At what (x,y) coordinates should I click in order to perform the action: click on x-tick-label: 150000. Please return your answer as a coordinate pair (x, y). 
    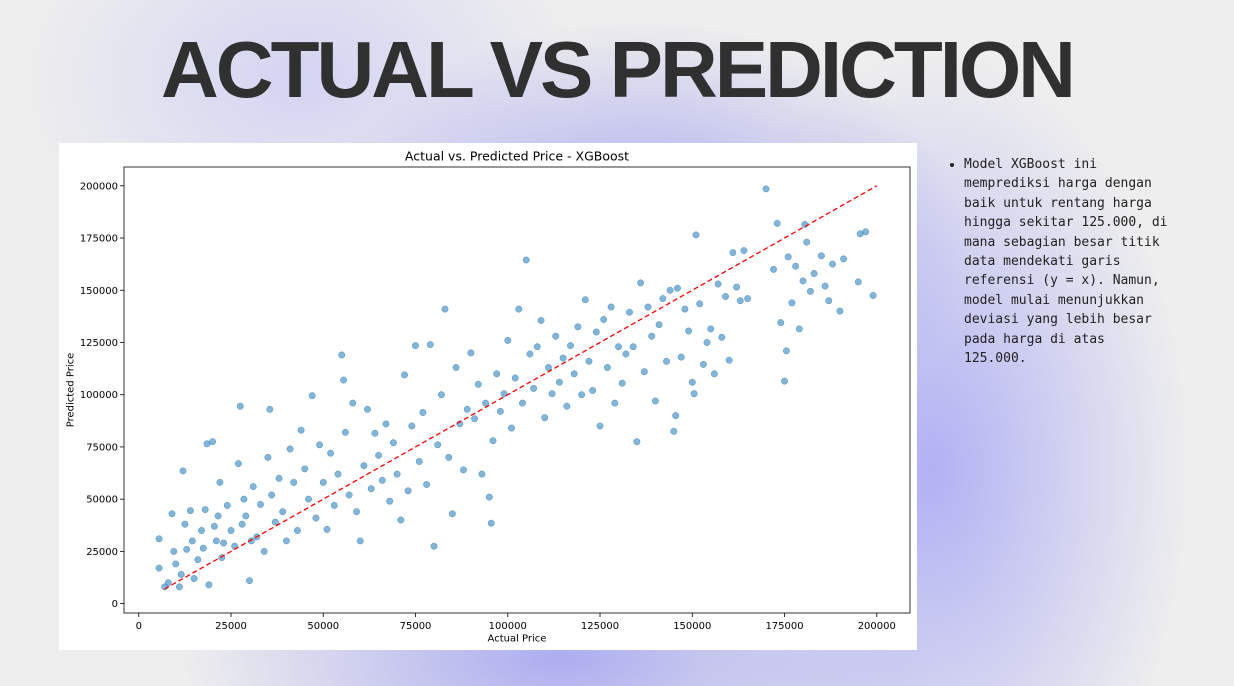
    Looking at the image, I should click on (692, 626).